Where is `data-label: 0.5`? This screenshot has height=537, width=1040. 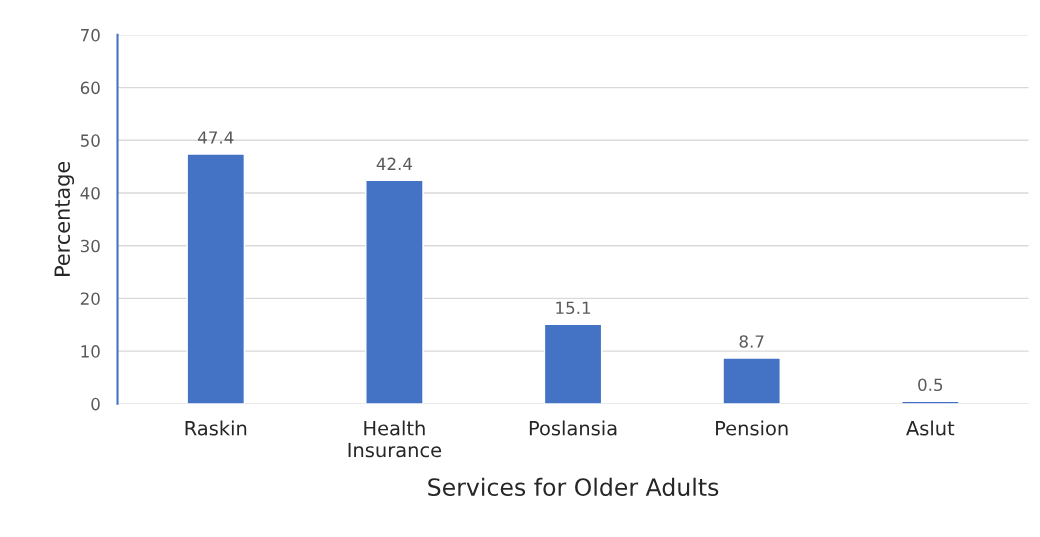 data-label: 0.5 is located at coordinates (930, 385).